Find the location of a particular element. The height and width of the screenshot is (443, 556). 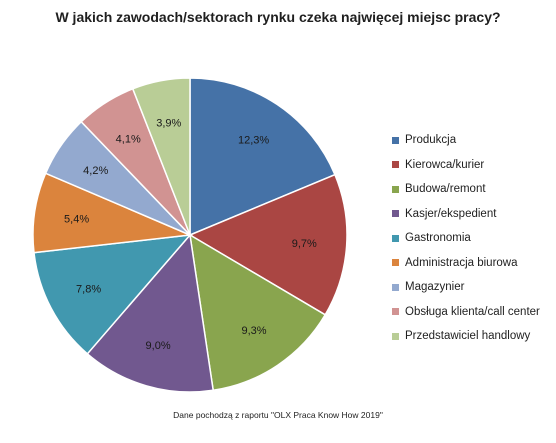

legend-item-3: Budowa/remont is located at coordinates (466, 189).